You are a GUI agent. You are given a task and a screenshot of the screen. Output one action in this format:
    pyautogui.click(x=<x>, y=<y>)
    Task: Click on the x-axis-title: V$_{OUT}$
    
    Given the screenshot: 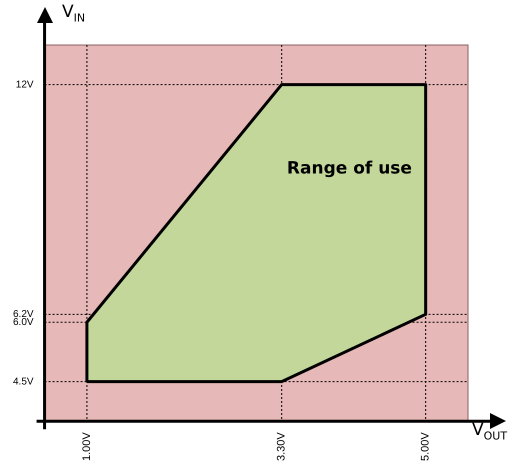 What is the action you would take?
    pyautogui.click(x=490, y=431)
    